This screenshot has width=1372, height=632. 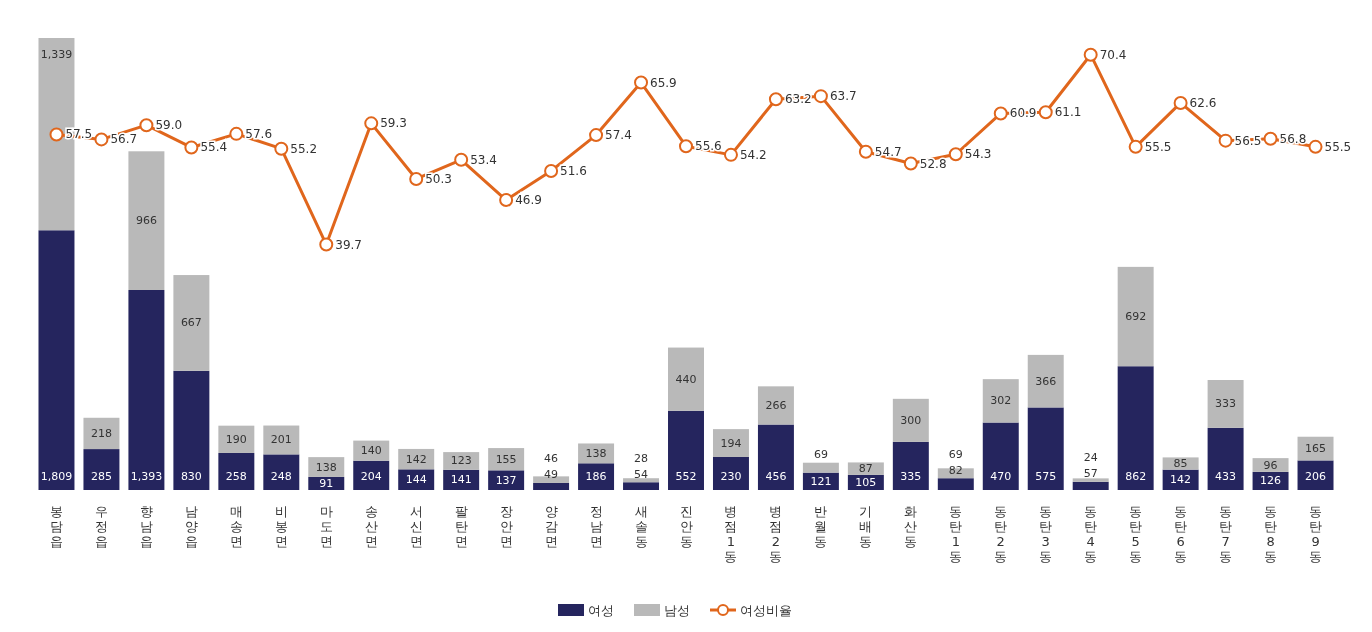 I want to click on data-label: 126, so click(x=1271, y=481).